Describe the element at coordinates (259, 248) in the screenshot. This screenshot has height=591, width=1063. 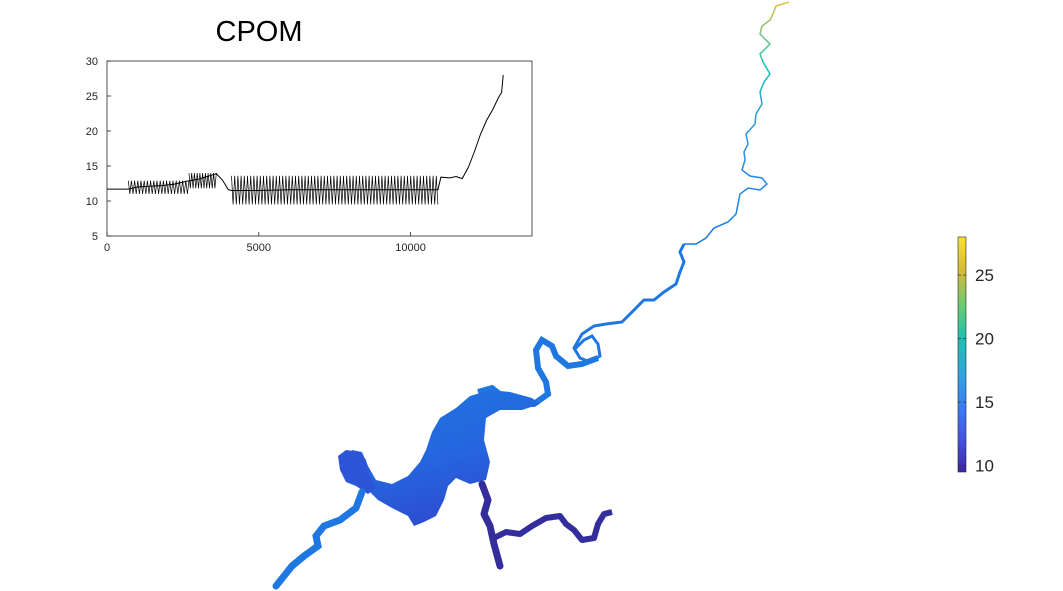
I see `x-tick-label: 5000` at that location.